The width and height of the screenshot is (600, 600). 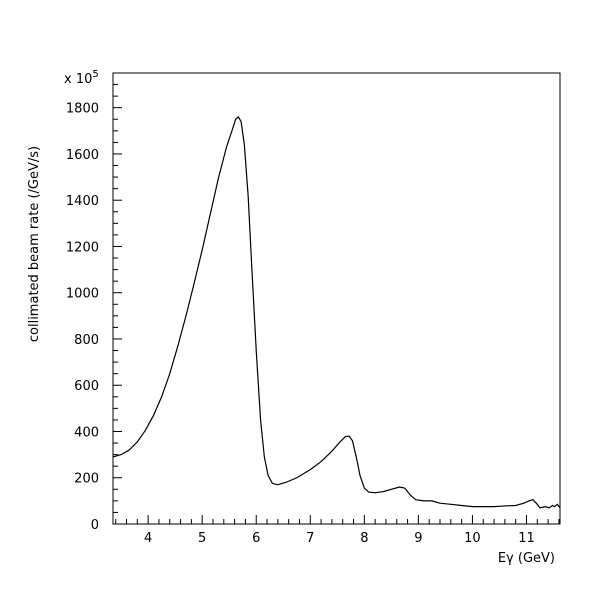 I want to click on y-tick-label: 200, so click(x=86, y=479).